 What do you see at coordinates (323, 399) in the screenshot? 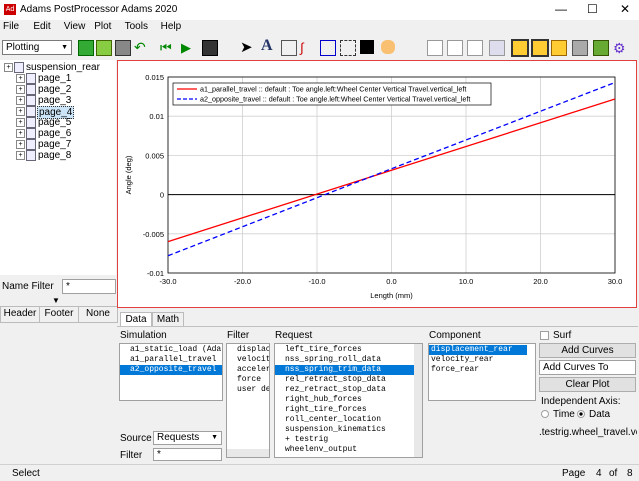
I see `list-item: right_hub_forces` at bounding box center [323, 399].